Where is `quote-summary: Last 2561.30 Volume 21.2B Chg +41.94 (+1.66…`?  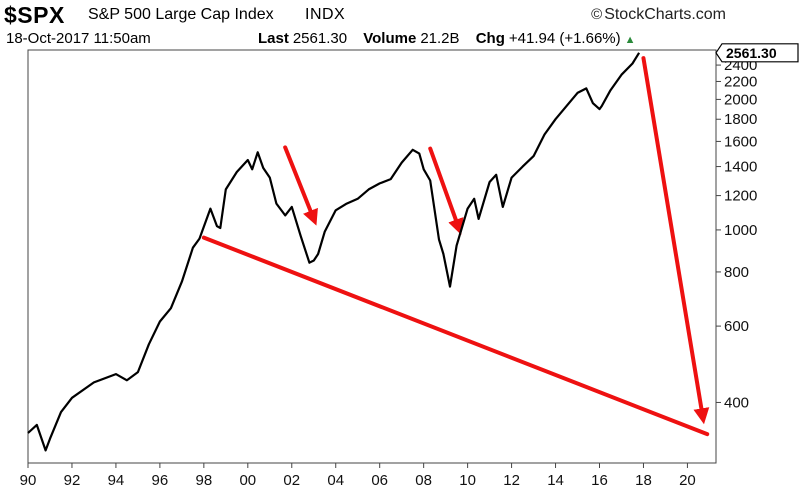
quote-summary: Last 2561.30 Volume 21.2B Chg +41.94 (+1.66… is located at coordinates (447, 38).